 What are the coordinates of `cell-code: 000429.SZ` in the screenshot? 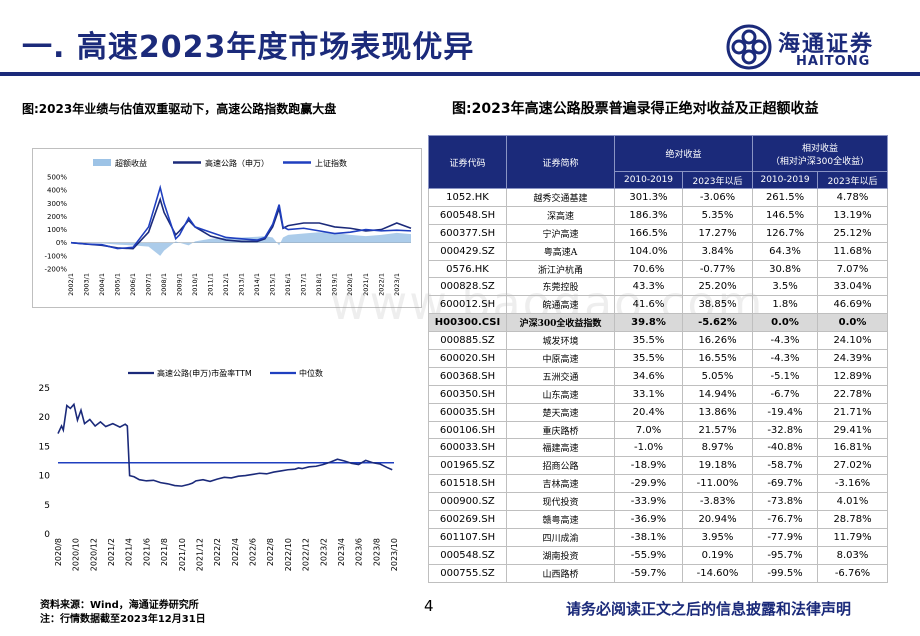 It's located at (467, 251).